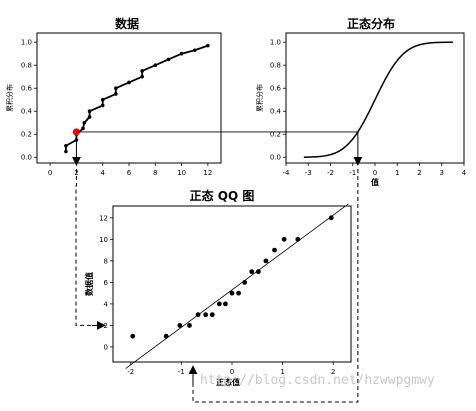 The image size is (476, 411). What do you see at coordinates (106, 283) in the screenshot?
I see `y-tick-label: 6` at bounding box center [106, 283].